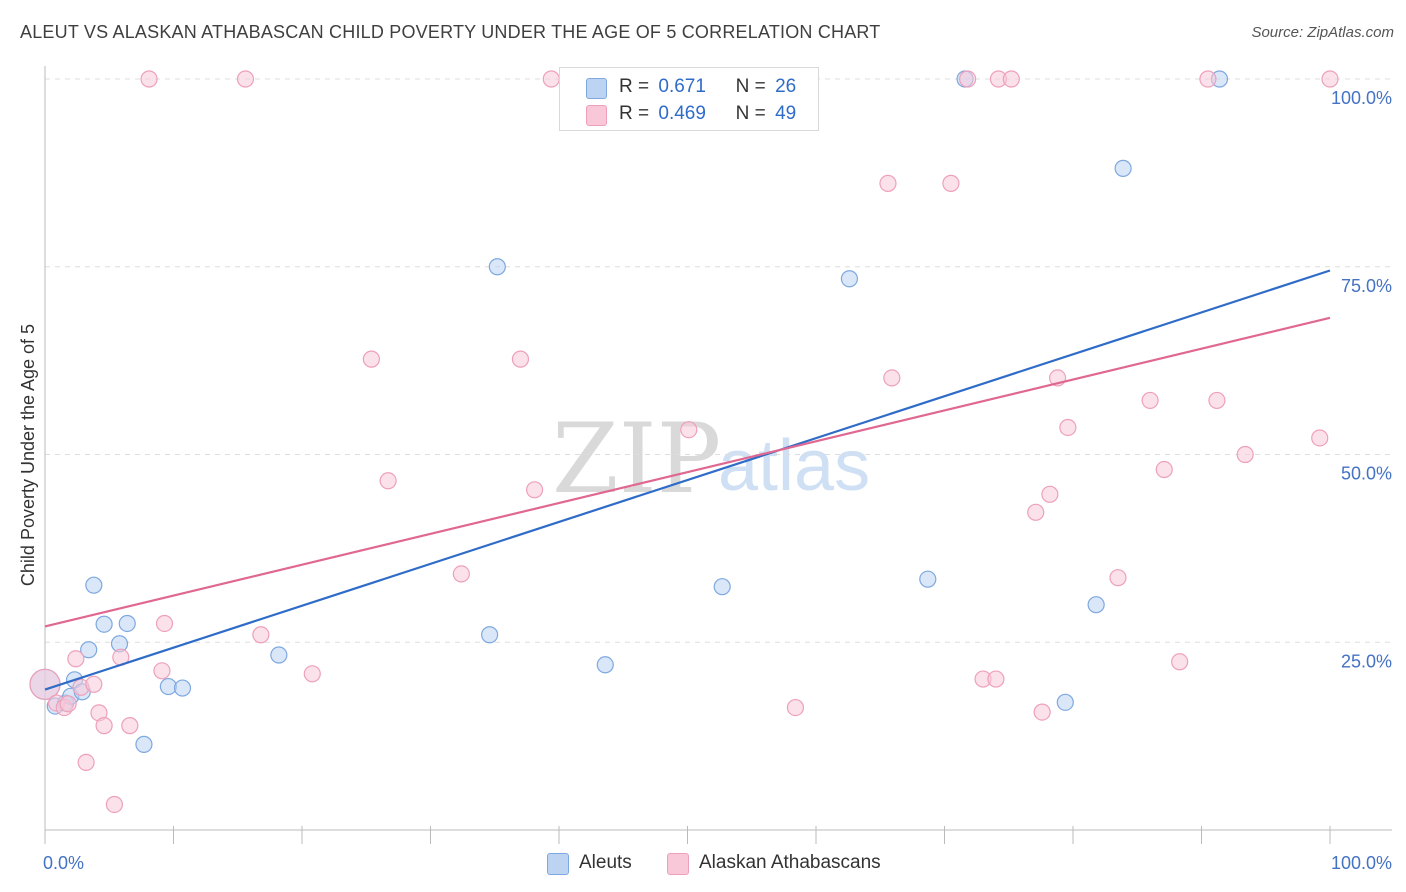  Describe the element at coordinates (794, 466) in the screenshot. I see `watermark-atlas: atlas` at that location.